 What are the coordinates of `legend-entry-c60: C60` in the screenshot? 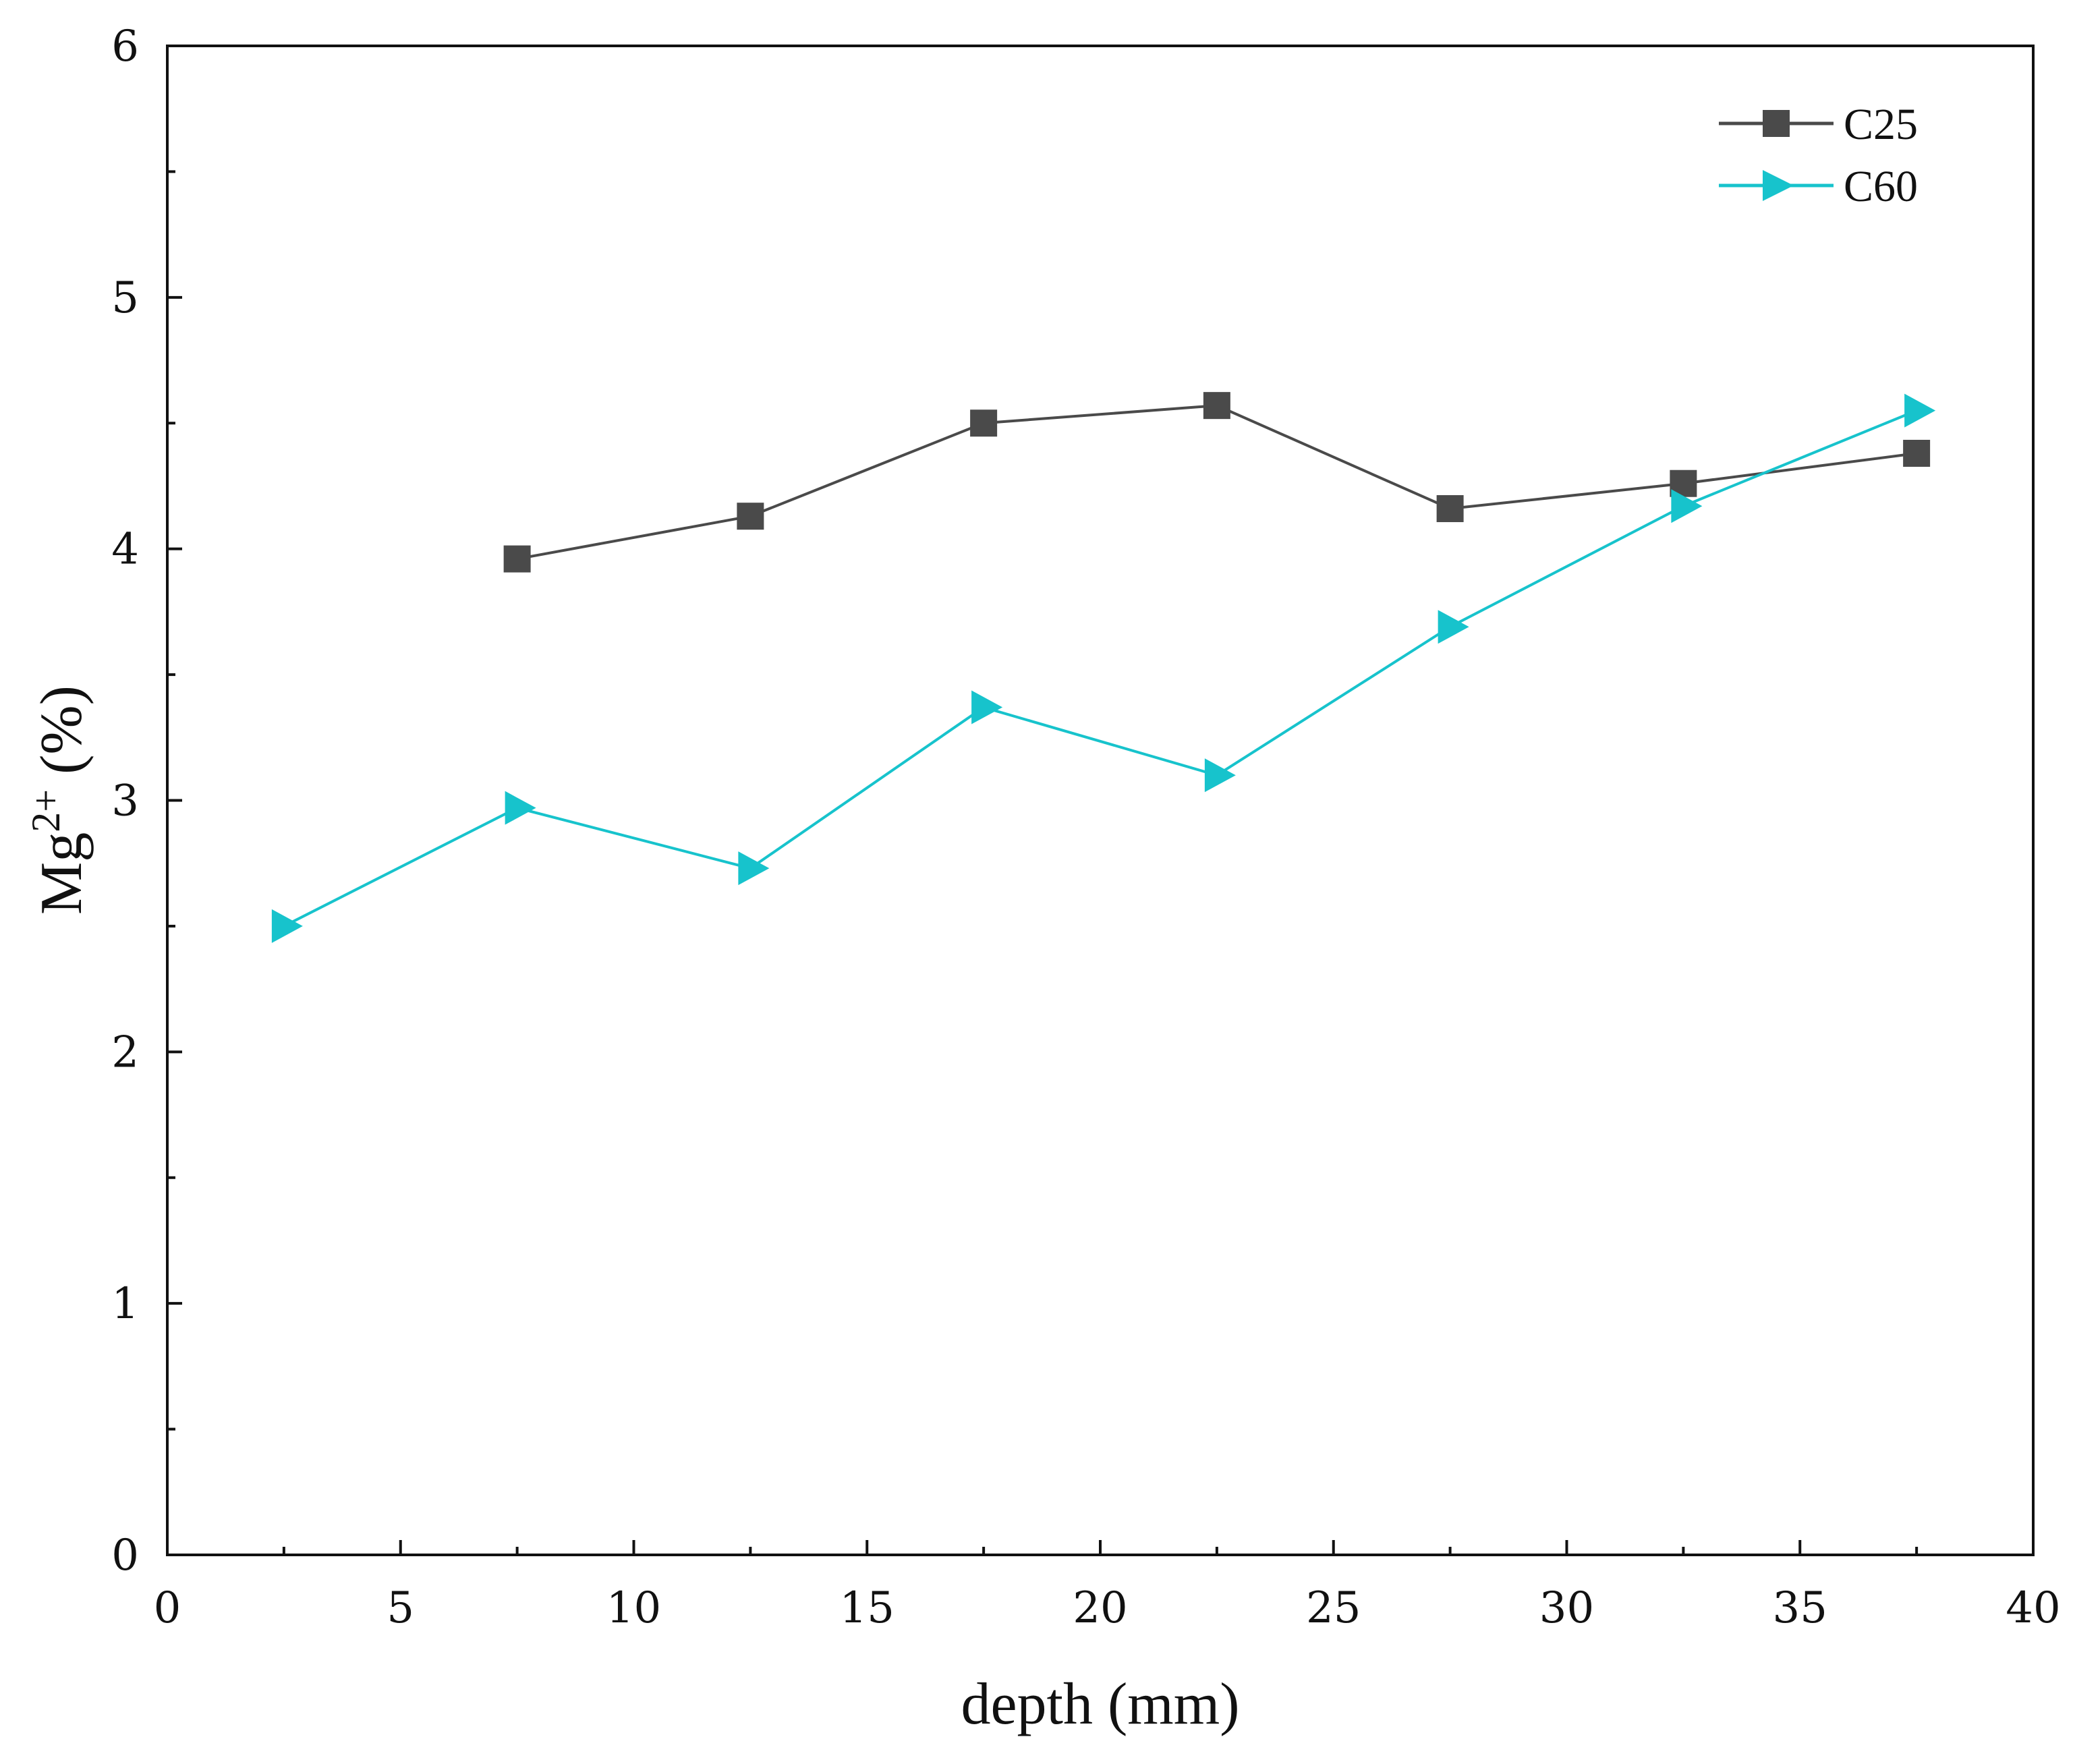 It's located at (1819, 186).